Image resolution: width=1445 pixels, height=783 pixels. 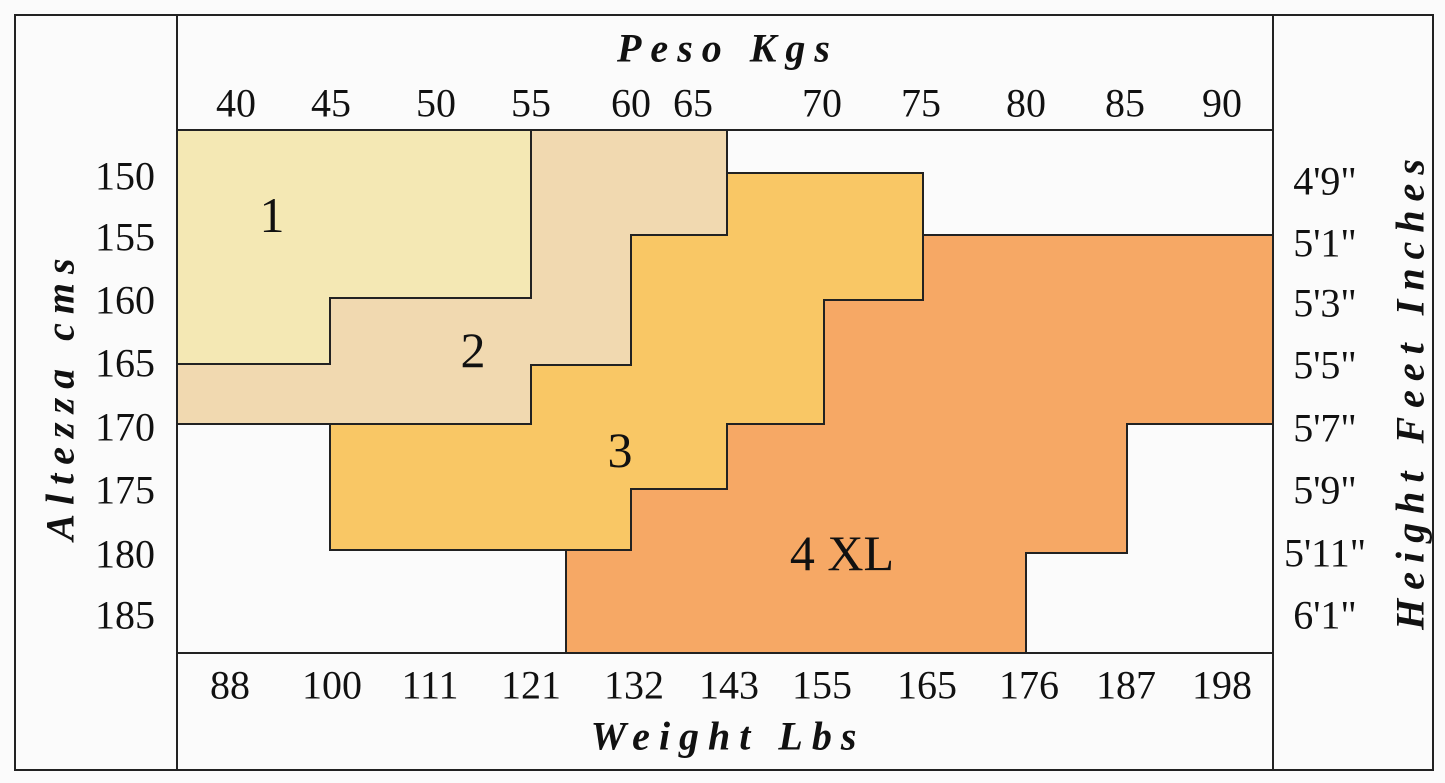 What do you see at coordinates (1222, 685) in the screenshot?
I see `bottom-axis-tick: 198` at bounding box center [1222, 685].